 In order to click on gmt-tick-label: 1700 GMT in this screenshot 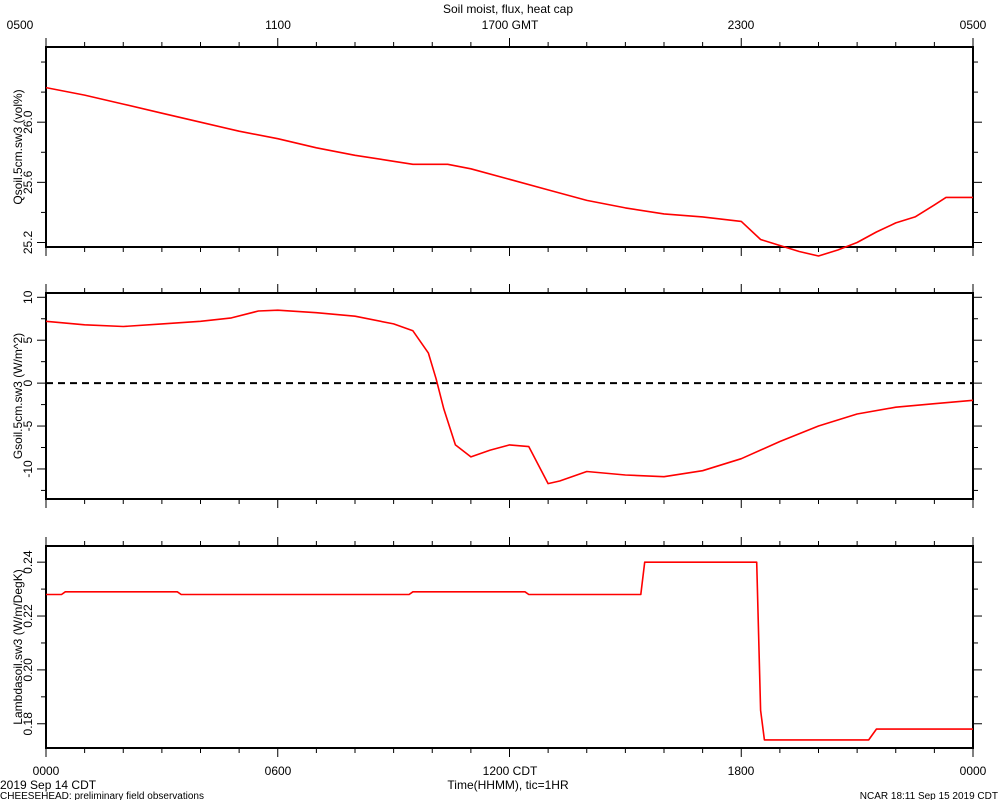, I will do `click(510, 25)`.